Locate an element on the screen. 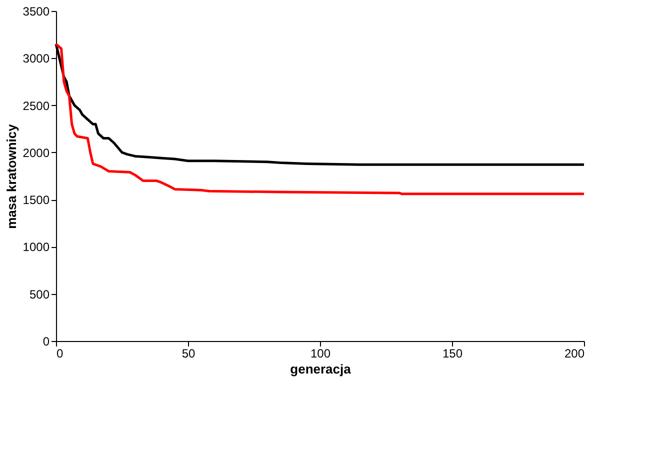 This screenshot has width=653, height=450. x-axis-title: generacja is located at coordinates (321, 369).